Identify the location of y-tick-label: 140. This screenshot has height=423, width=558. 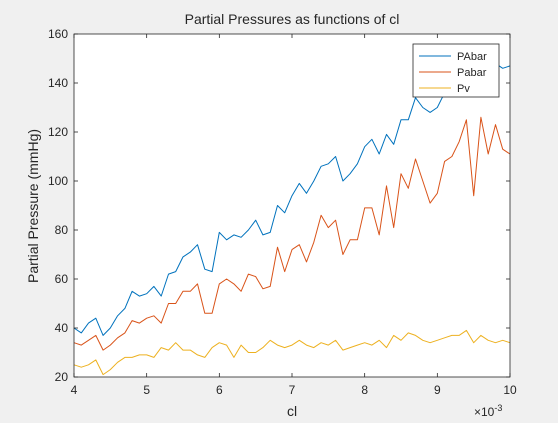
(58, 83).